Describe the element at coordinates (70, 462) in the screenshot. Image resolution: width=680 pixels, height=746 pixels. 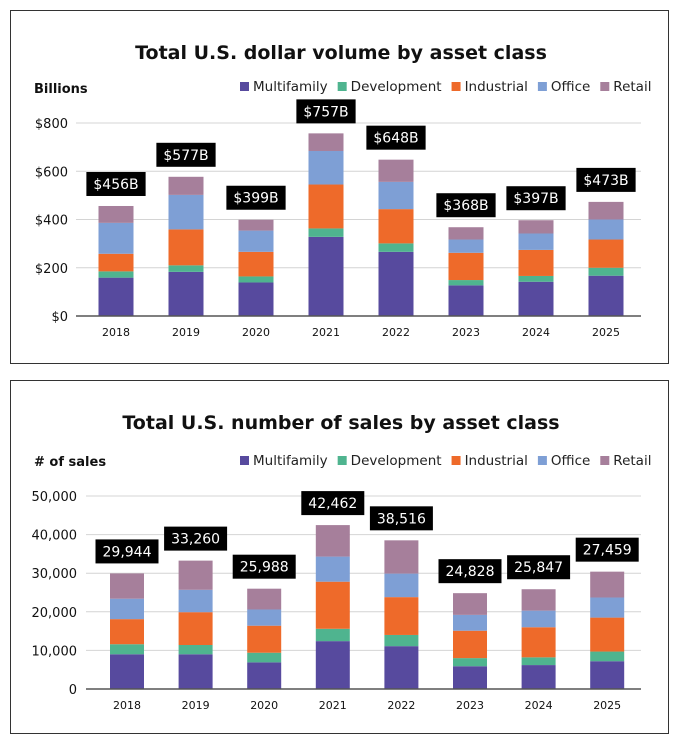
I see `y-axis-label: # of sales` at that location.